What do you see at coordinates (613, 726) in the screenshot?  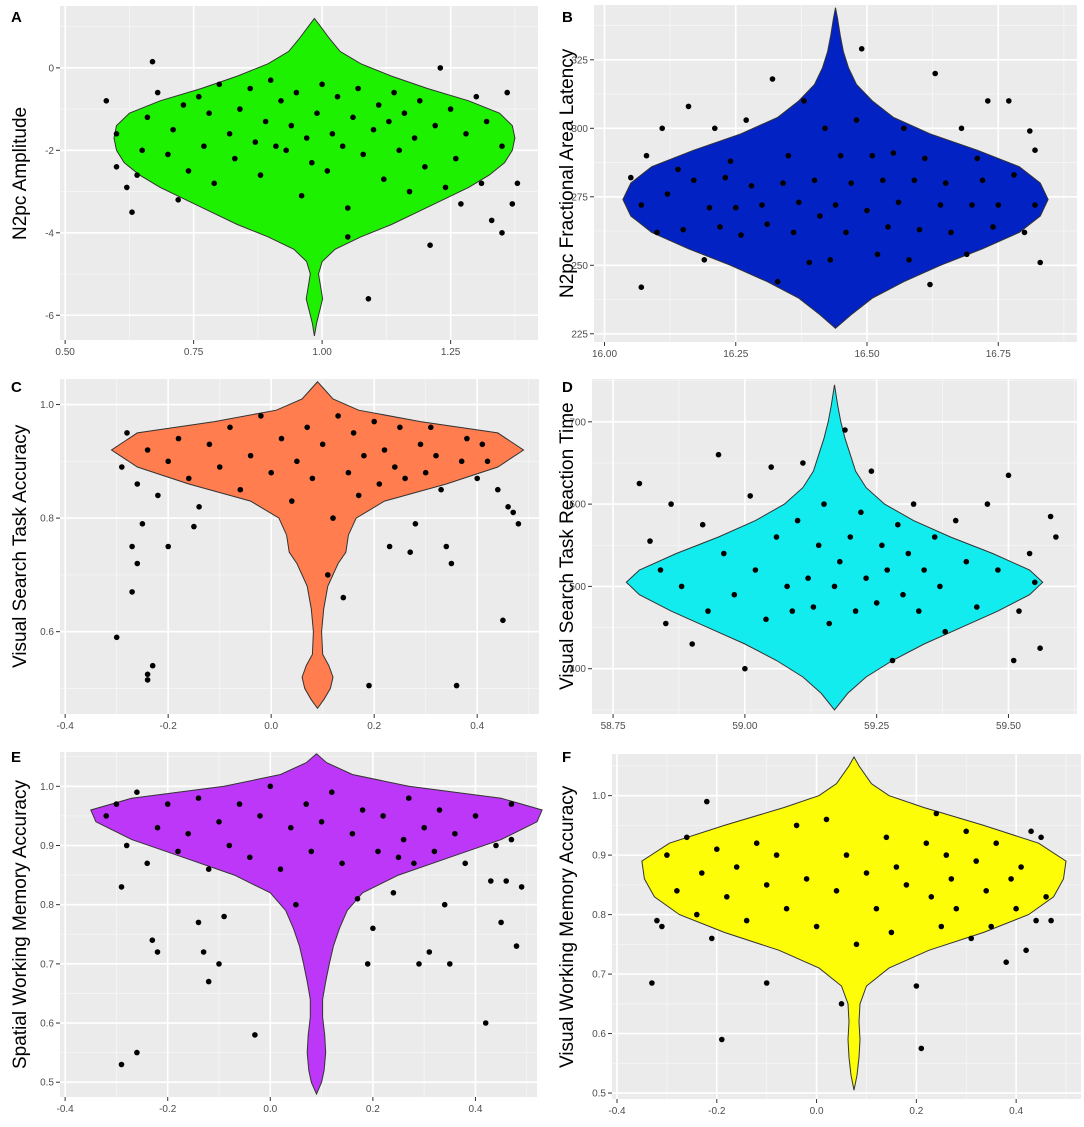 I see `x-tick-label: 58.75` at bounding box center [613, 726].